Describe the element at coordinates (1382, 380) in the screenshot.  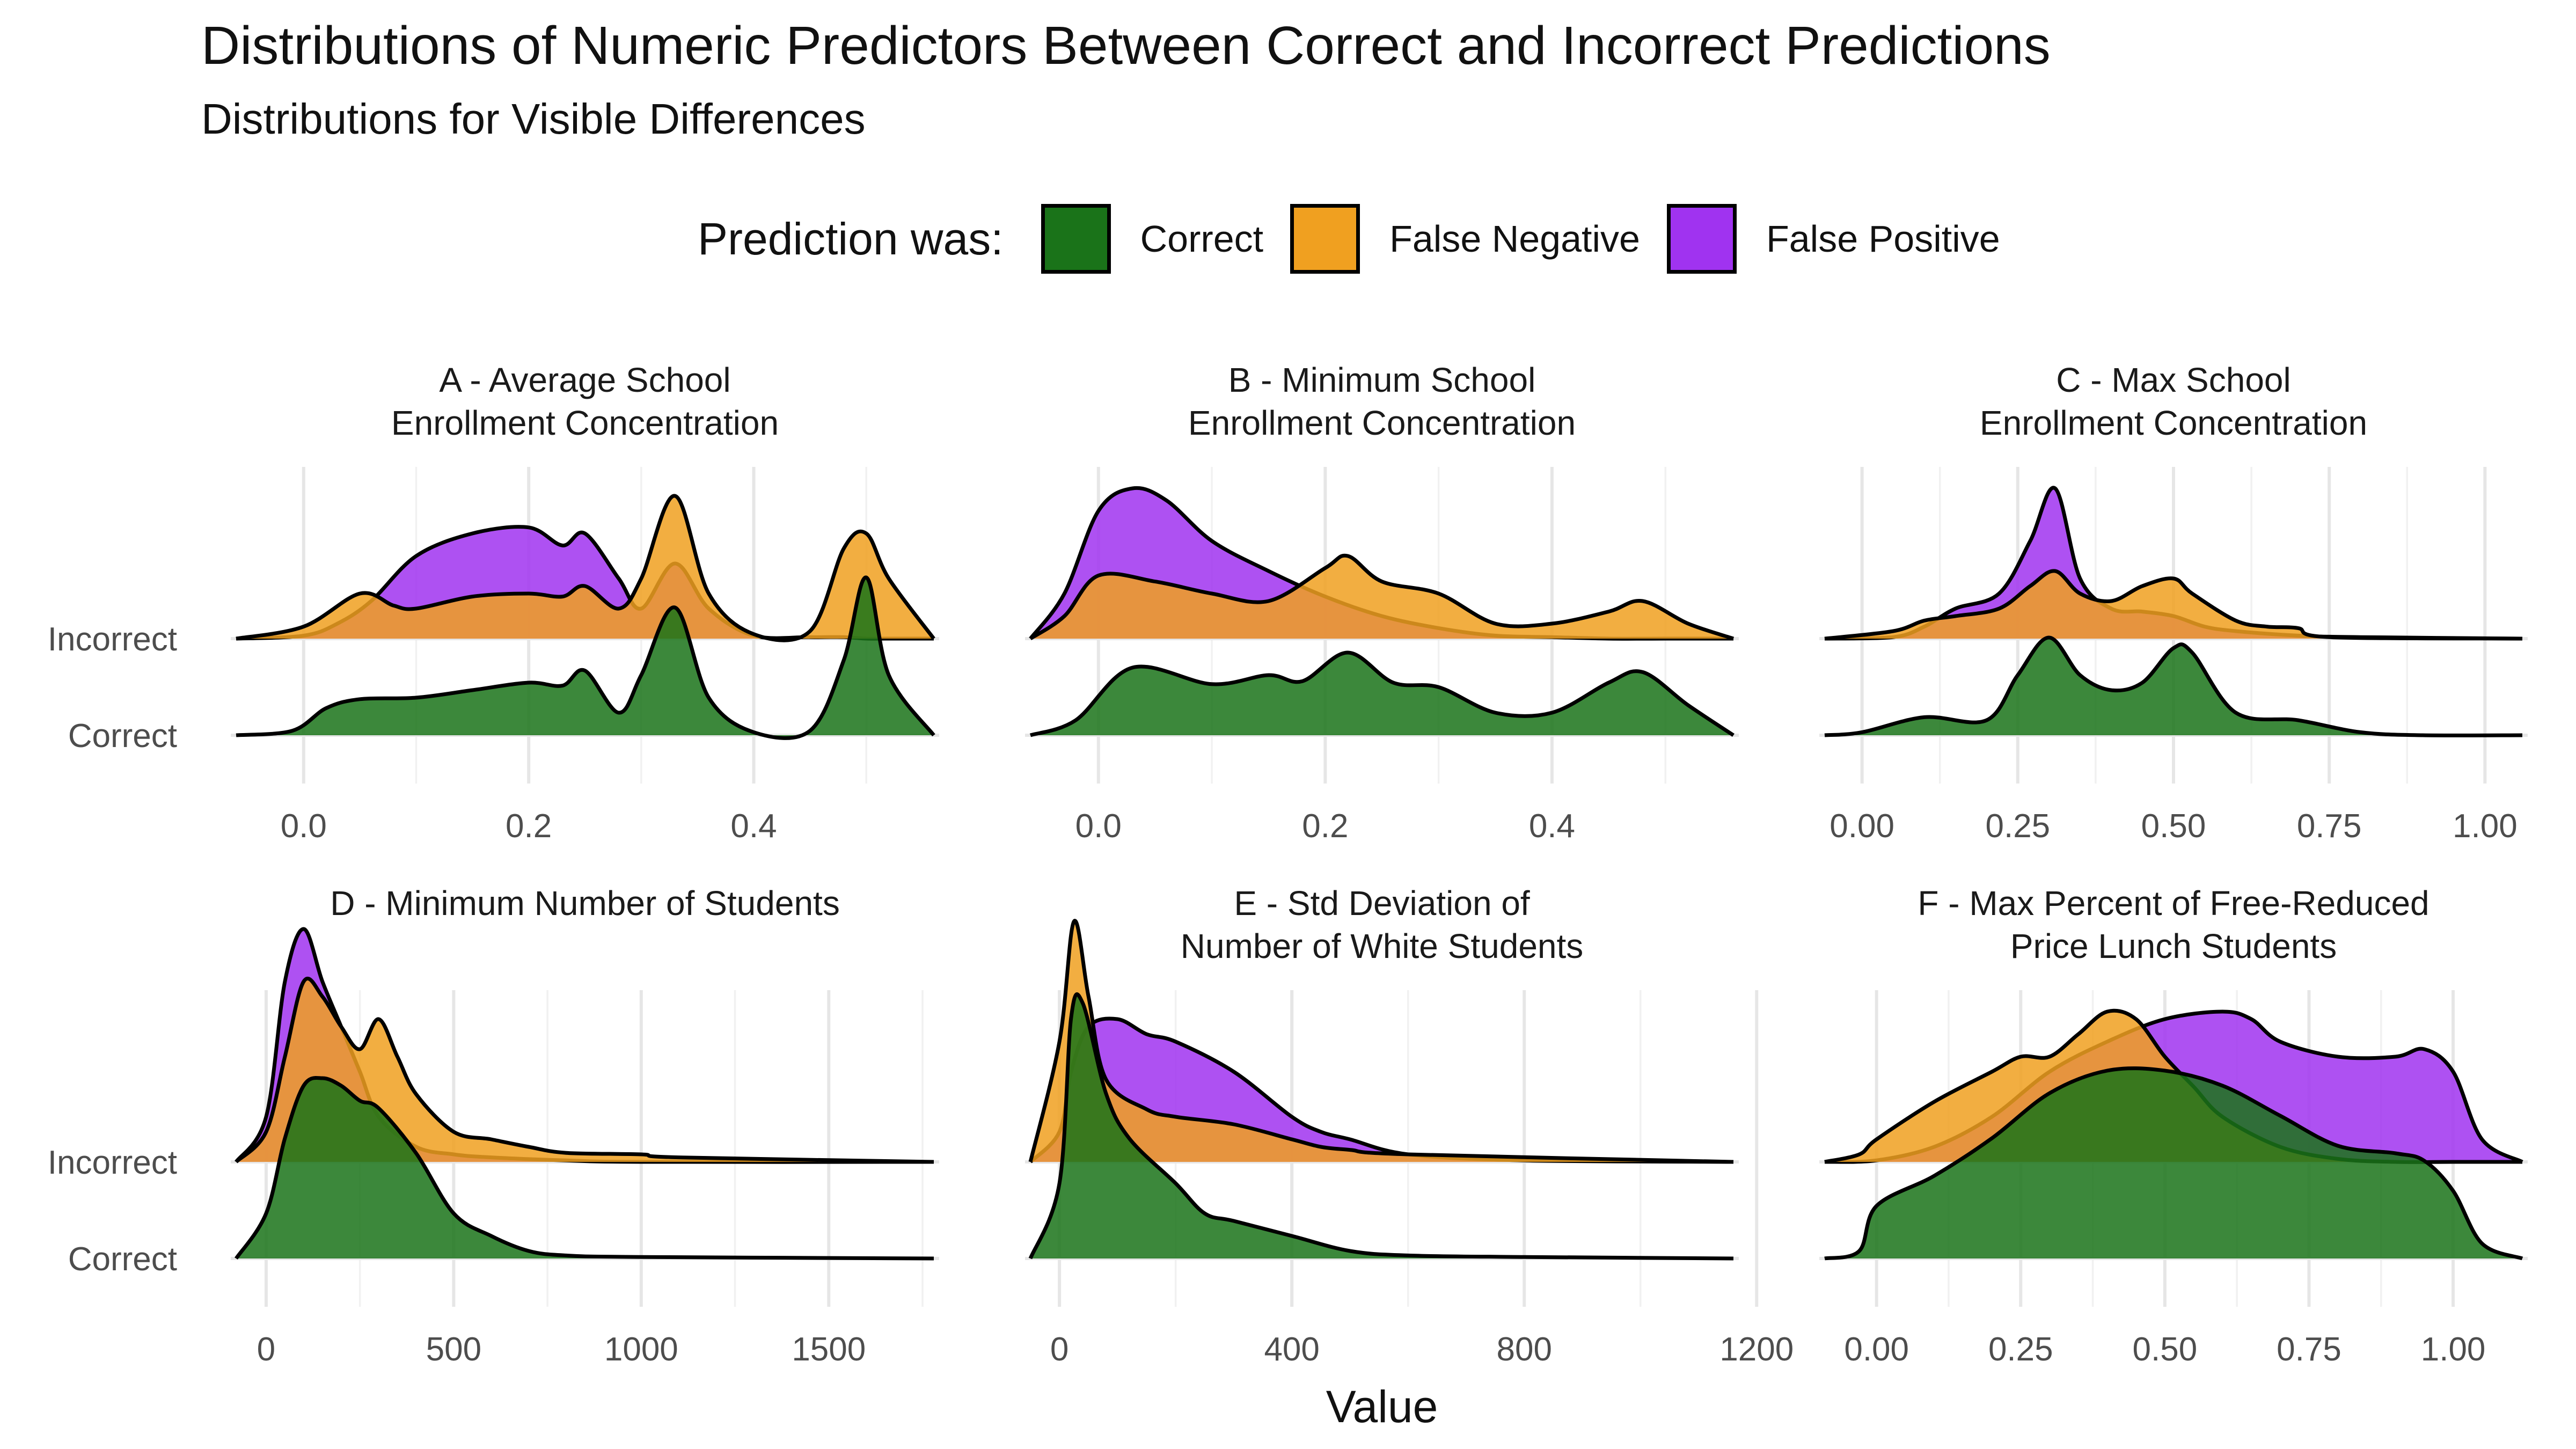
I see `facet-title-line: B - Minimum School` at that location.